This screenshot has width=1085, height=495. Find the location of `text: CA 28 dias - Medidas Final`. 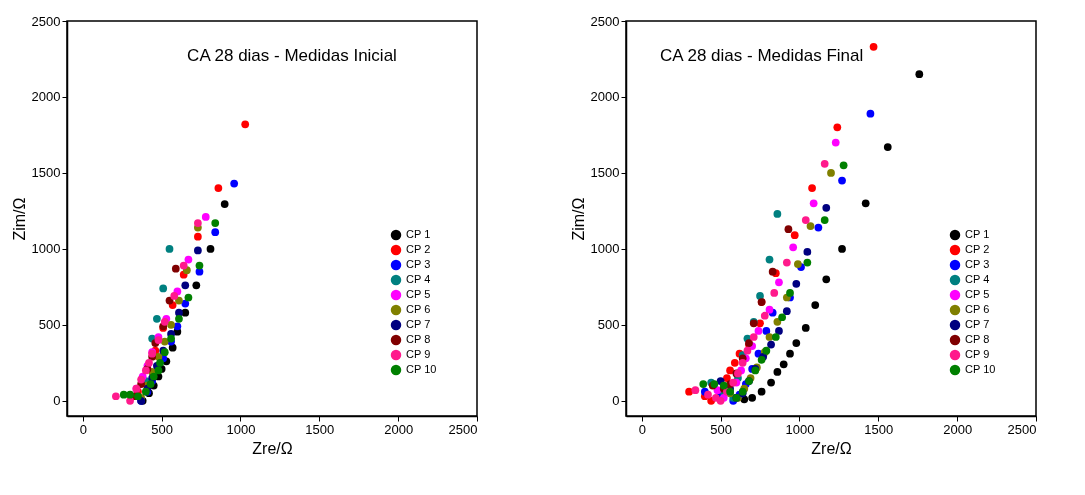

text: CA 28 dias - Medidas Final is located at coordinates (762, 55).